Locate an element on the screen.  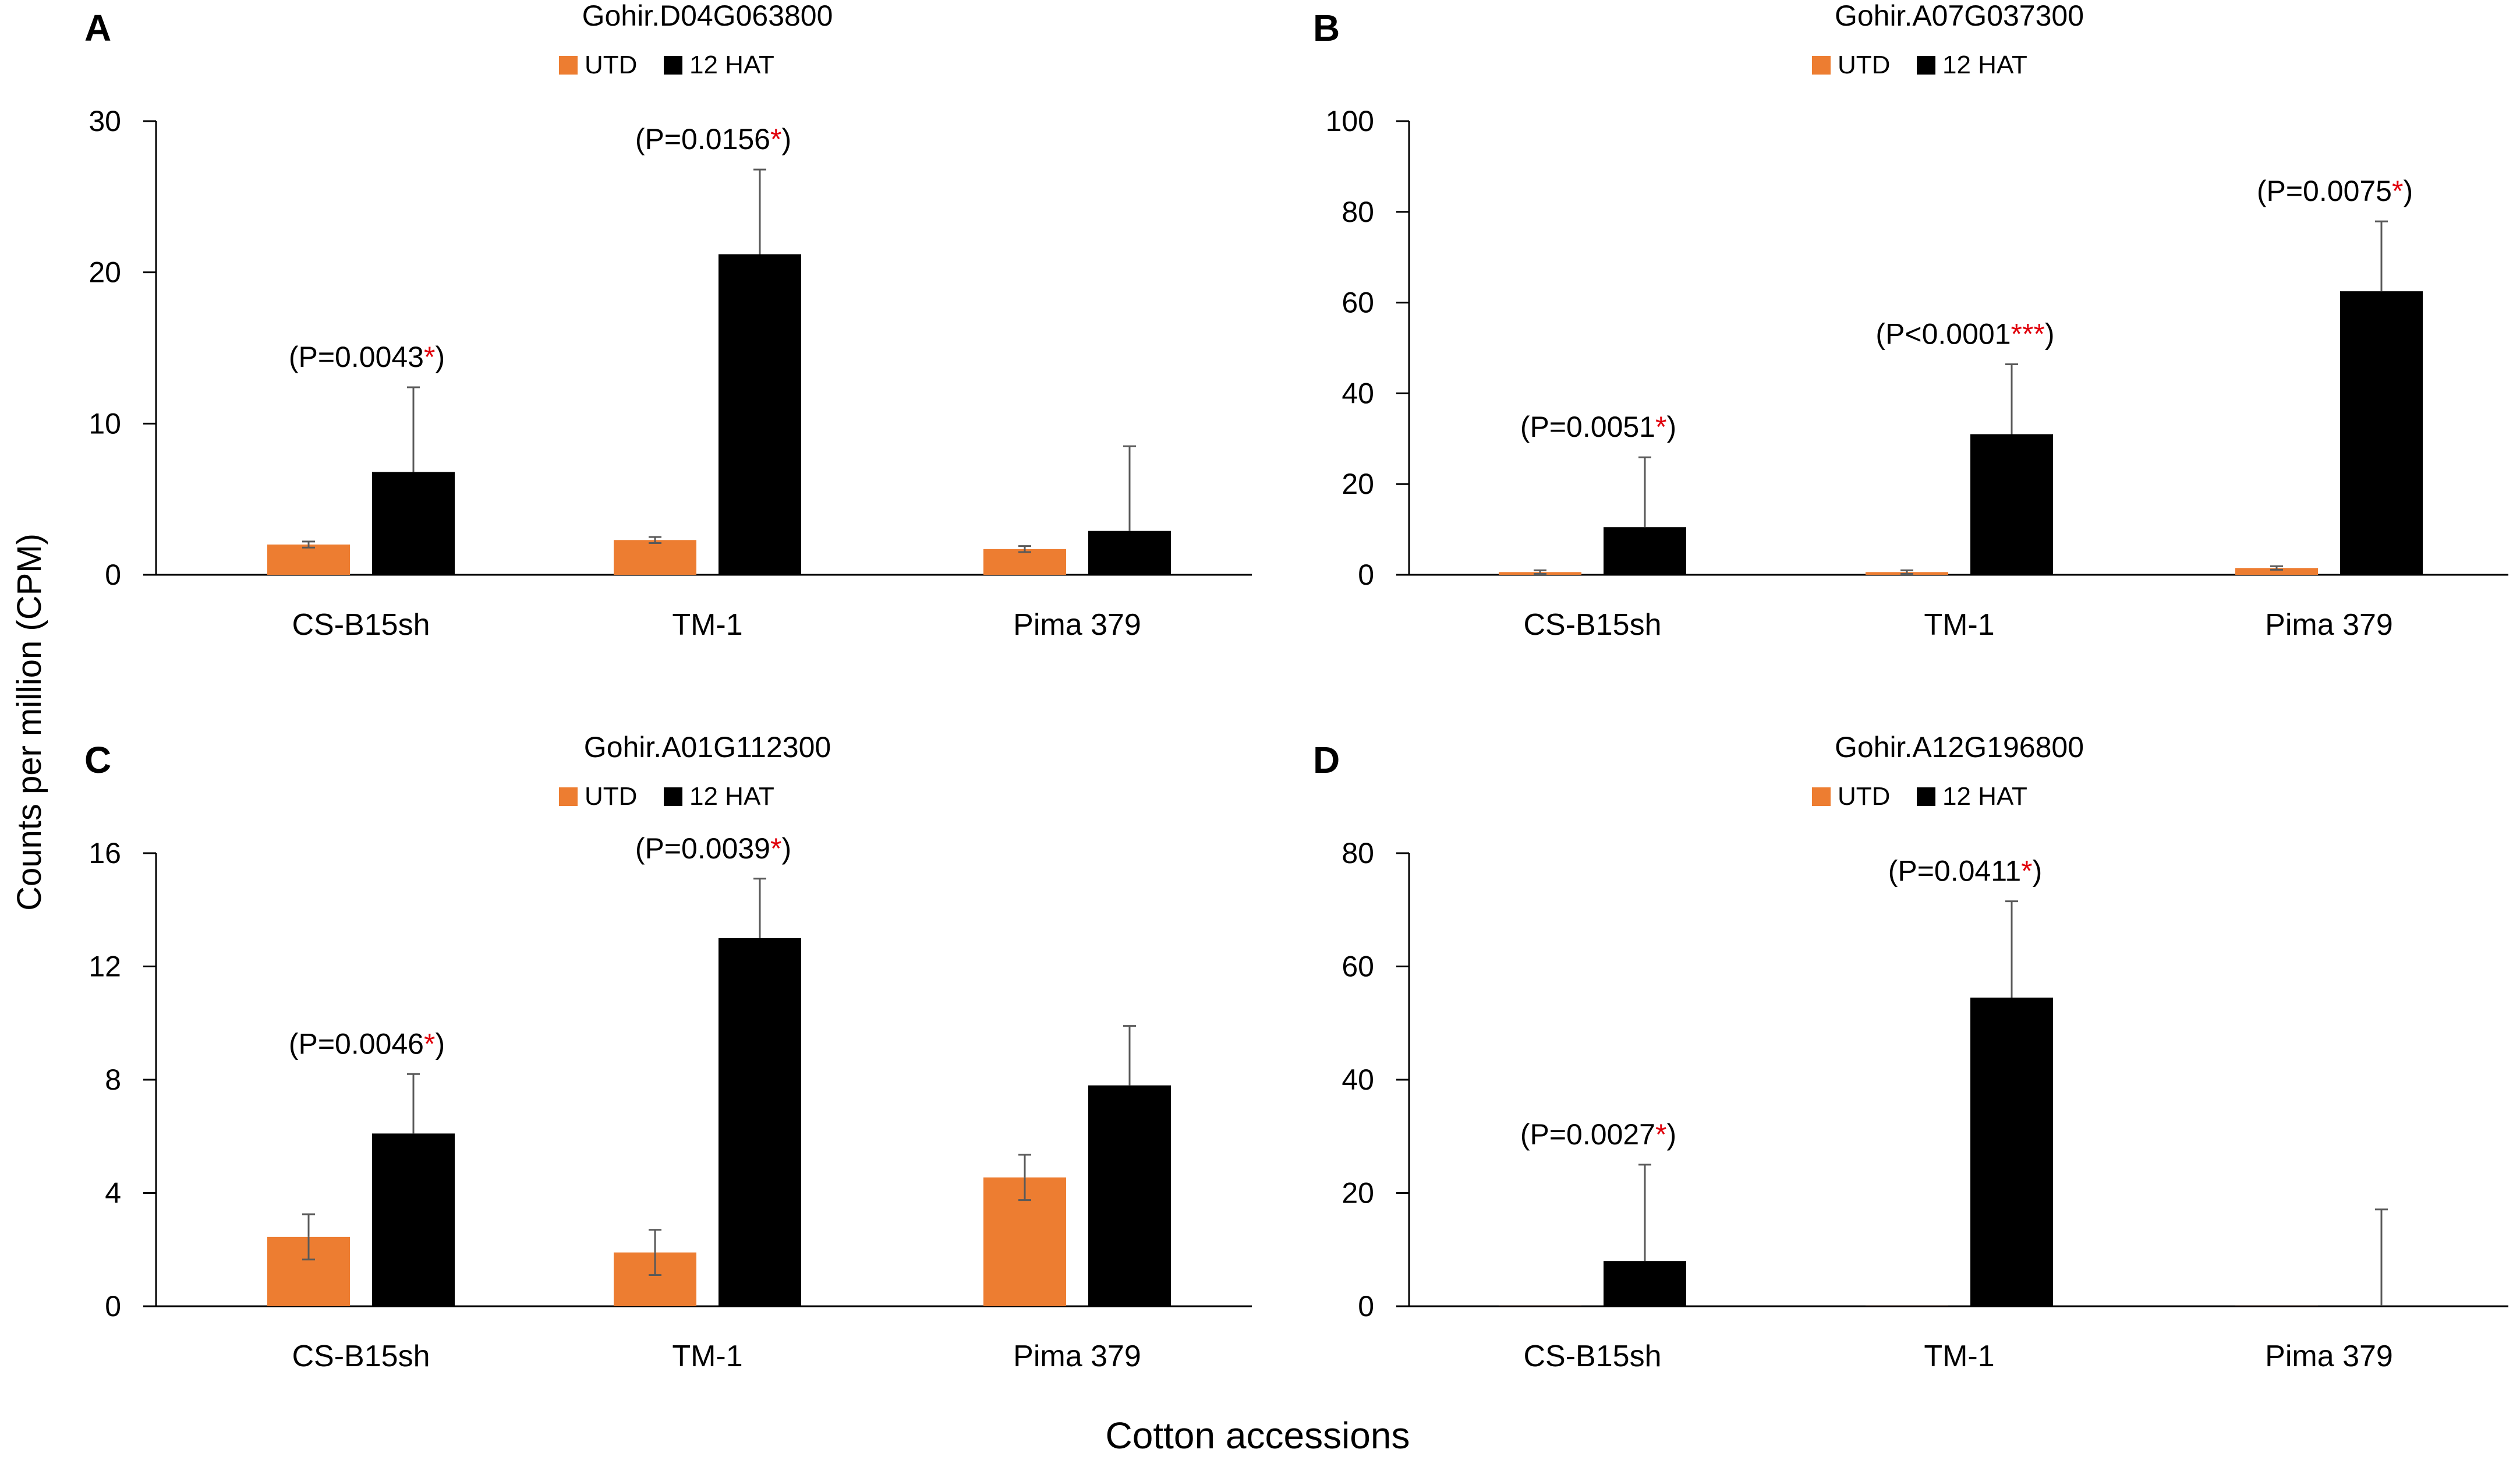
panel-label: C is located at coordinates (97, 760).